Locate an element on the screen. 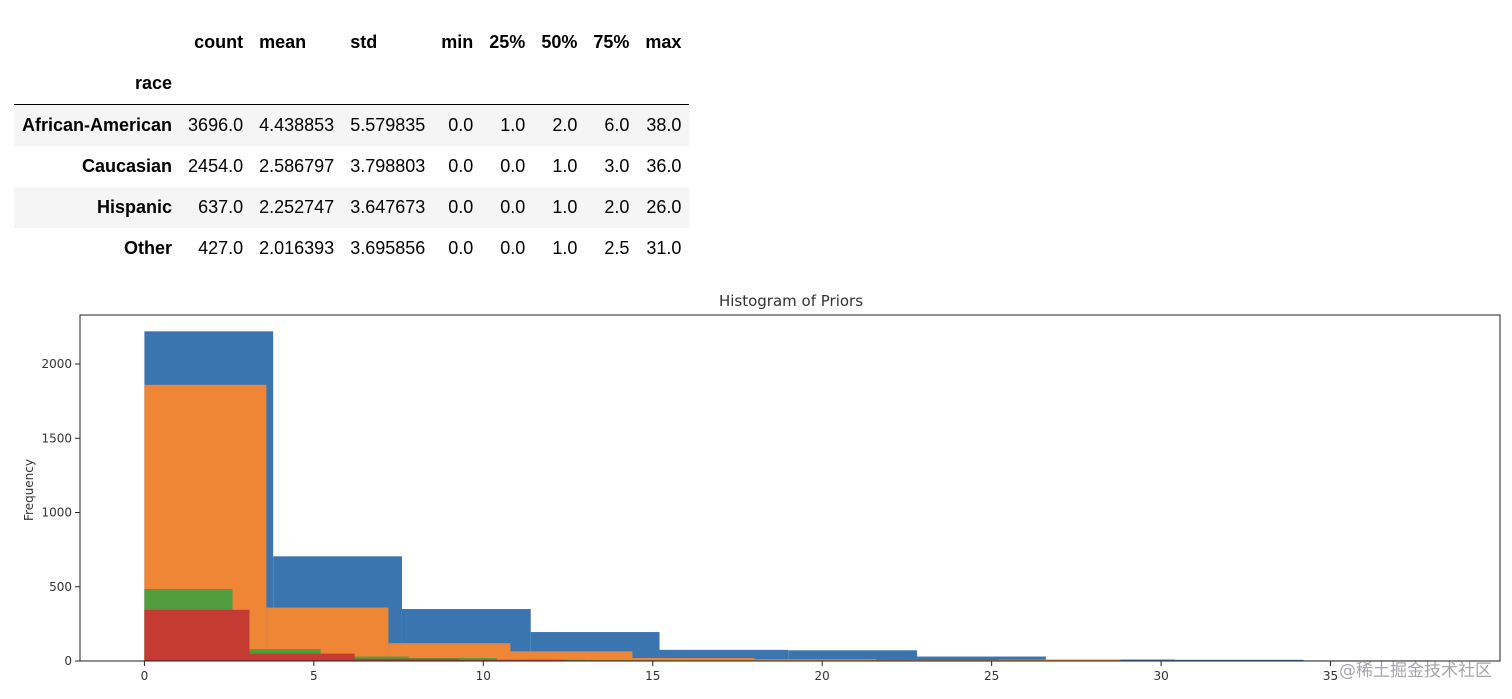  cell: 427.0 is located at coordinates (221, 248).